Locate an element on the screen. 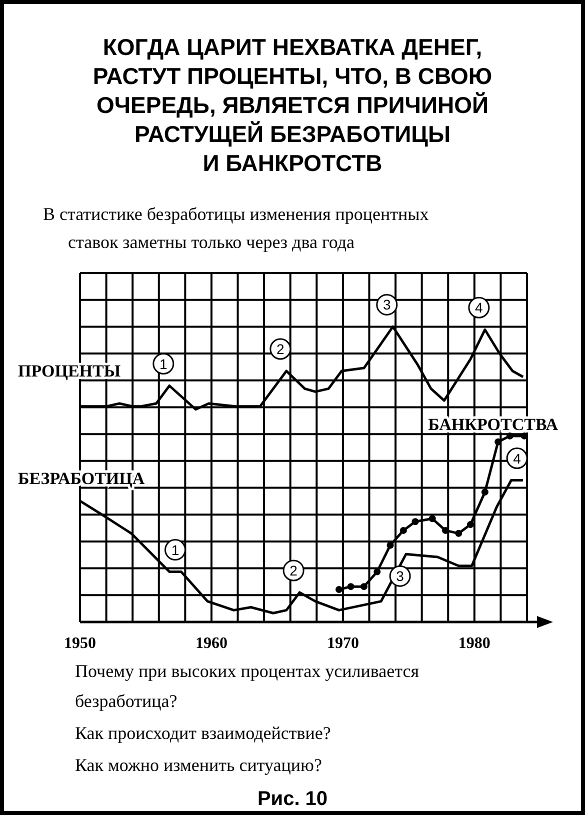 The image size is (585, 815). x-tick-label: 1950 is located at coordinates (80, 643).